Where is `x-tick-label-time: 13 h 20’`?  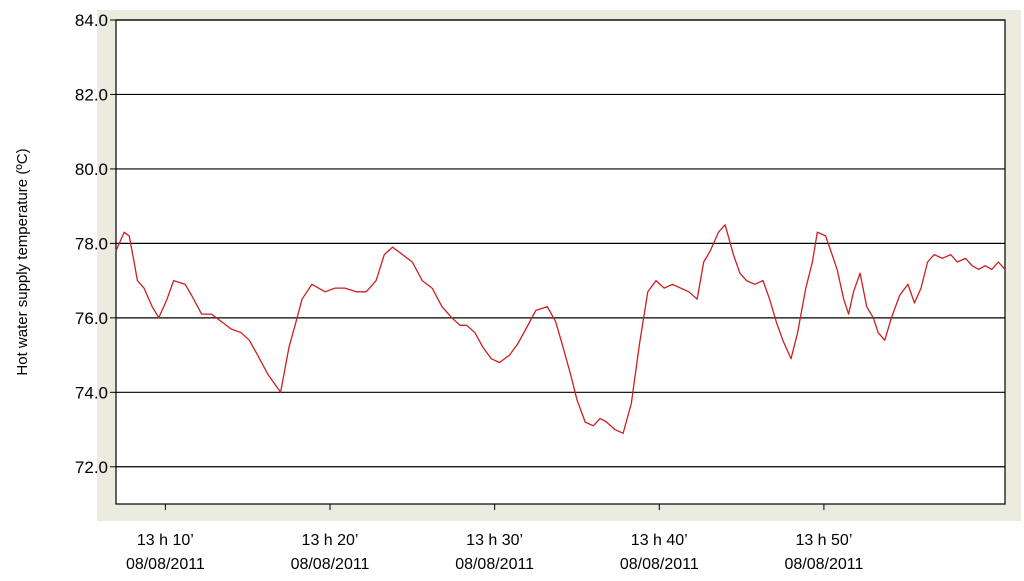 x-tick-label-time: 13 h 20’ is located at coordinates (330, 540).